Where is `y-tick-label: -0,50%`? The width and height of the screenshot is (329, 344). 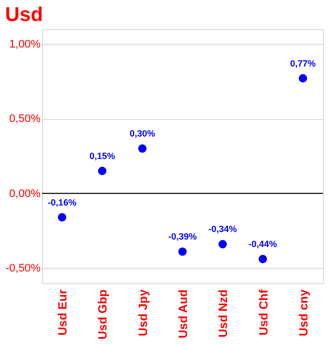
y-tick-label: -0,50% is located at coordinates (23, 268).